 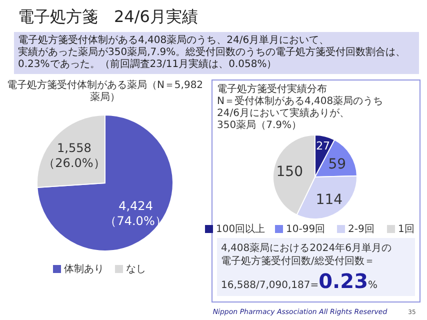 What do you see at coordinates (74, 155) in the screenshot?
I see `data-label: 1,558 （26.0%）` at bounding box center [74, 155].